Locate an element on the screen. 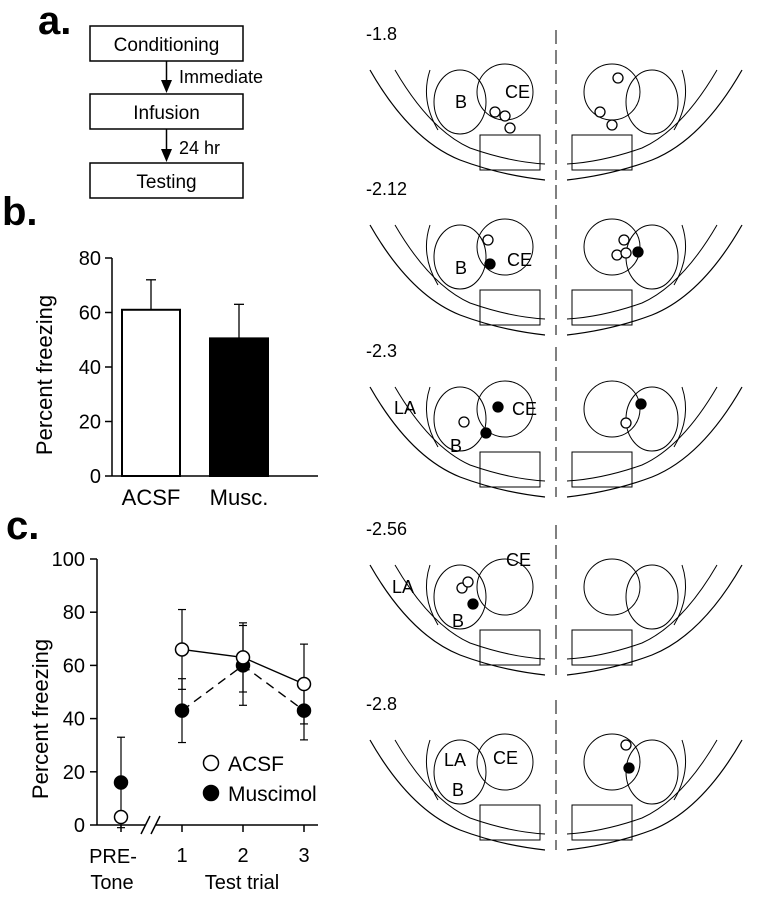 This screenshot has width=761, height=900. x-category-label: ACSF is located at coordinates (151, 495).